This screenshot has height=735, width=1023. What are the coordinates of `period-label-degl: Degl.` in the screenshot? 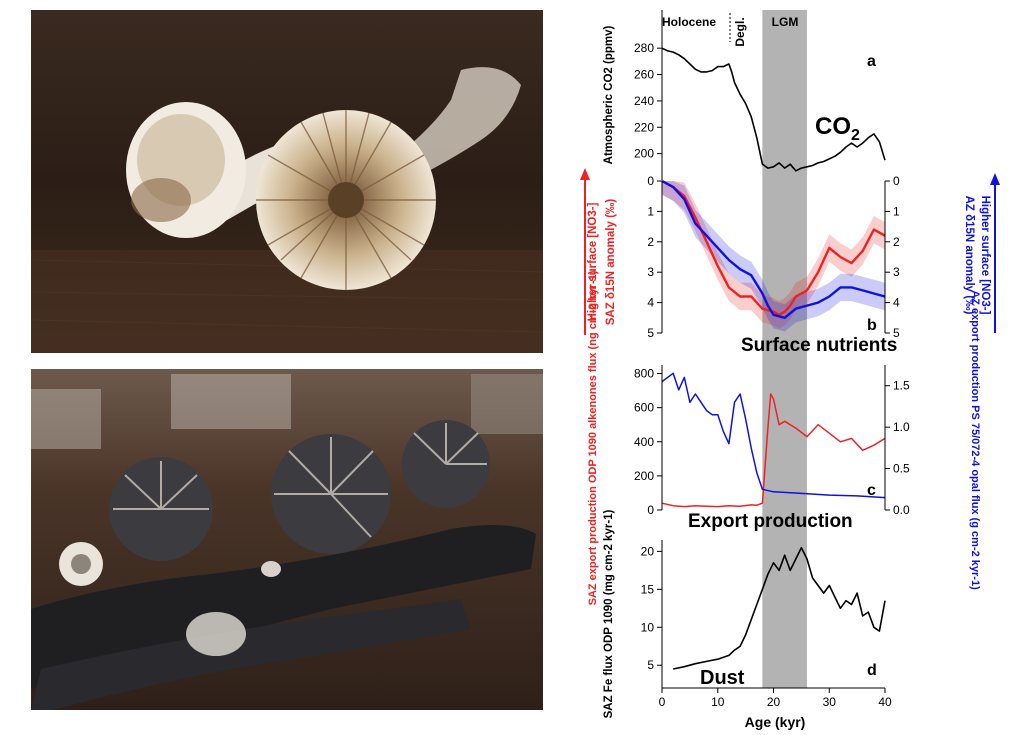 It's located at (740, 31).